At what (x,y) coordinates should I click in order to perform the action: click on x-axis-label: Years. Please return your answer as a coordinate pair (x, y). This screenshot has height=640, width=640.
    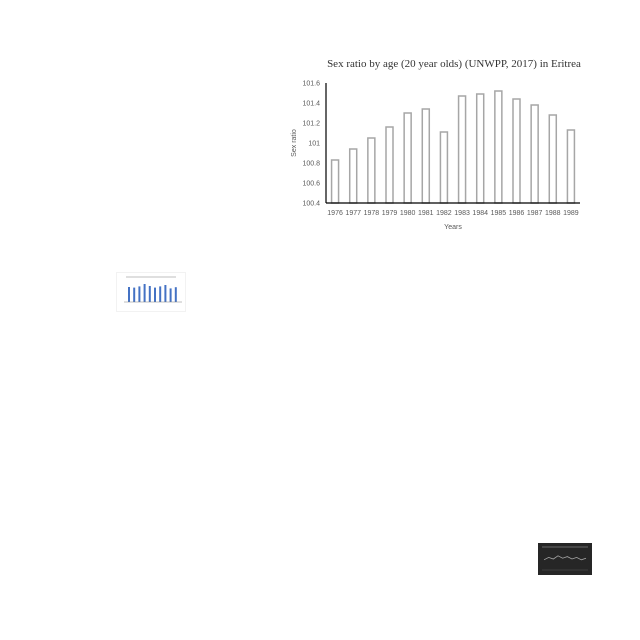
    Looking at the image, I should click on (453, 227).